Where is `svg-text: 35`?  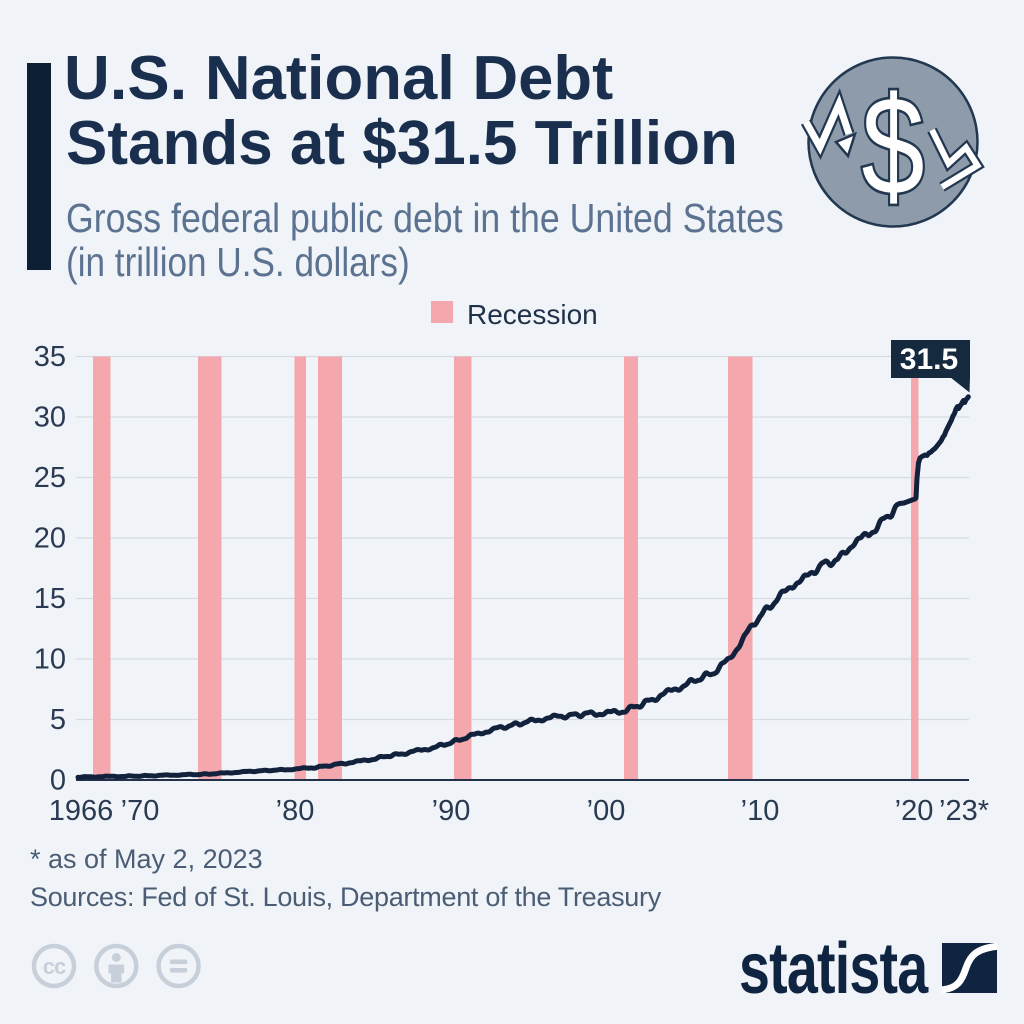
svg-text: 35 is located at coordinates (50, 357).